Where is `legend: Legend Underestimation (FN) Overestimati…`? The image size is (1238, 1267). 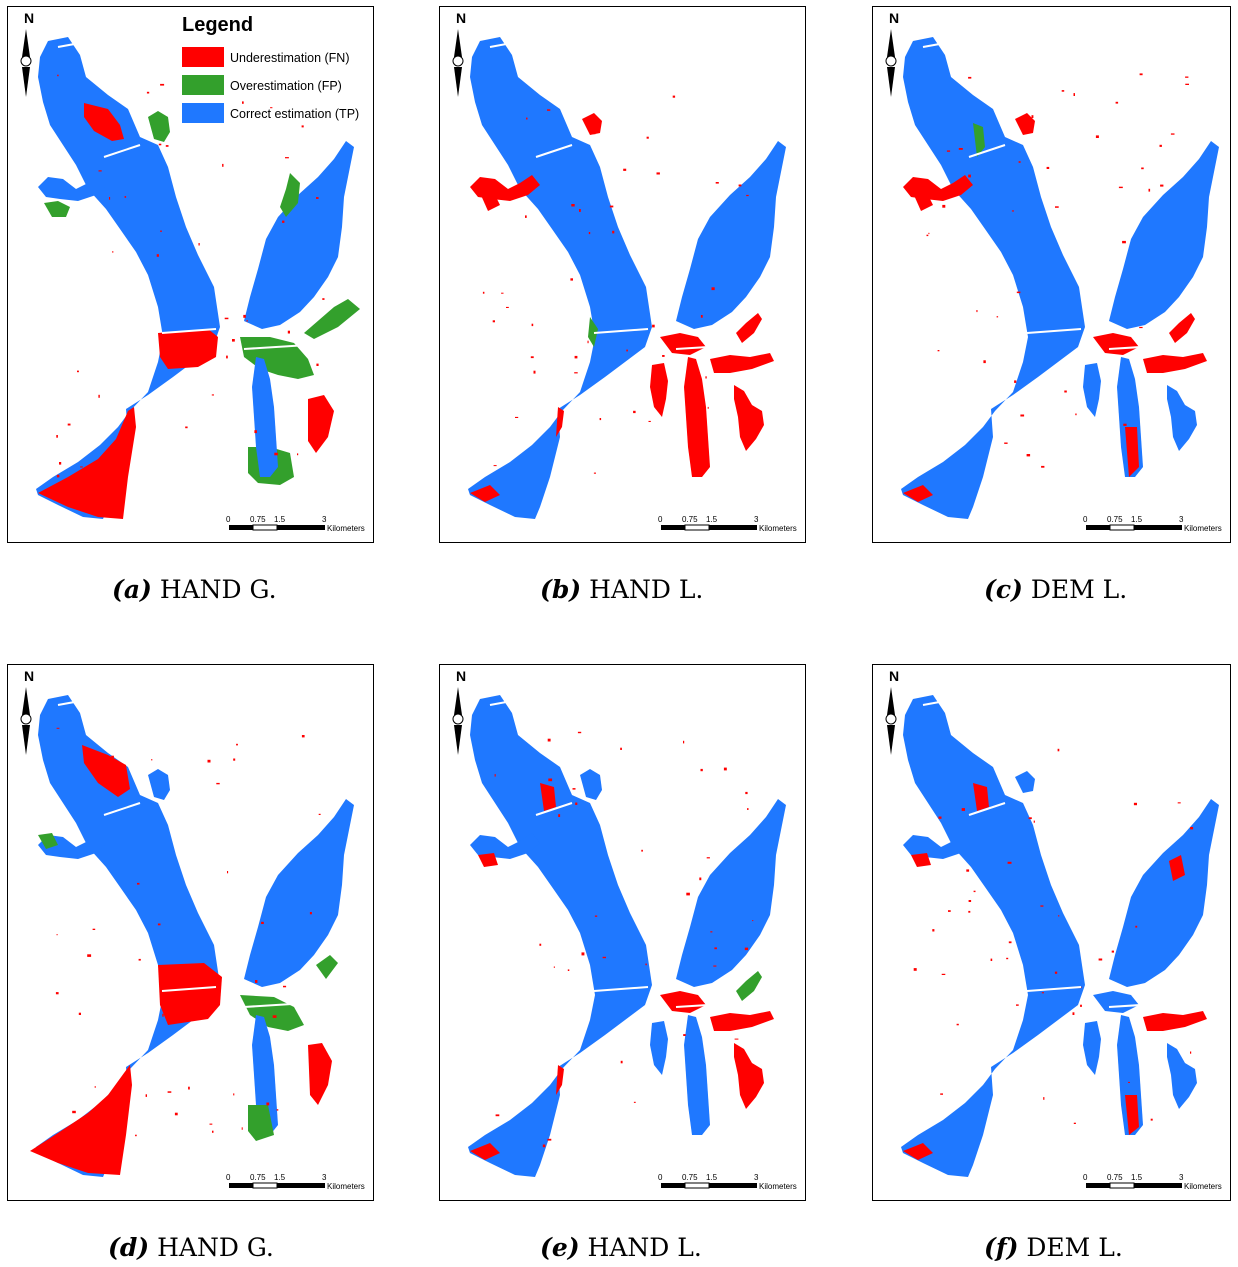
legend: Legend Underestimation (FN) Overestimati… is located at coordinates (270, 68).